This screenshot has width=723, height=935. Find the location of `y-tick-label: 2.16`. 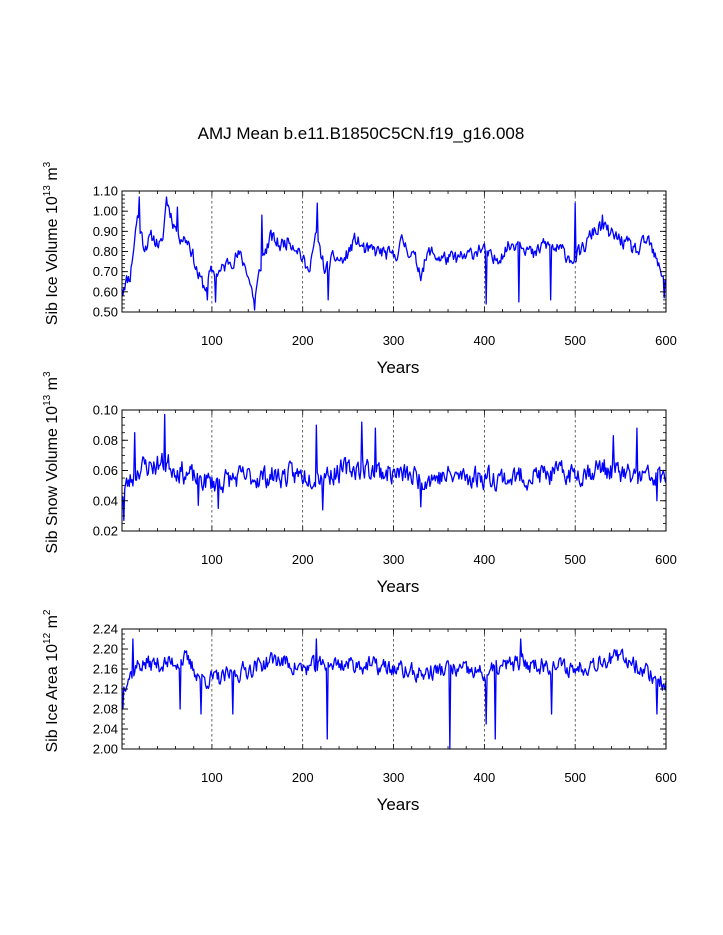

y-tick-label: 2.16 is located at coordinates (105, 669).